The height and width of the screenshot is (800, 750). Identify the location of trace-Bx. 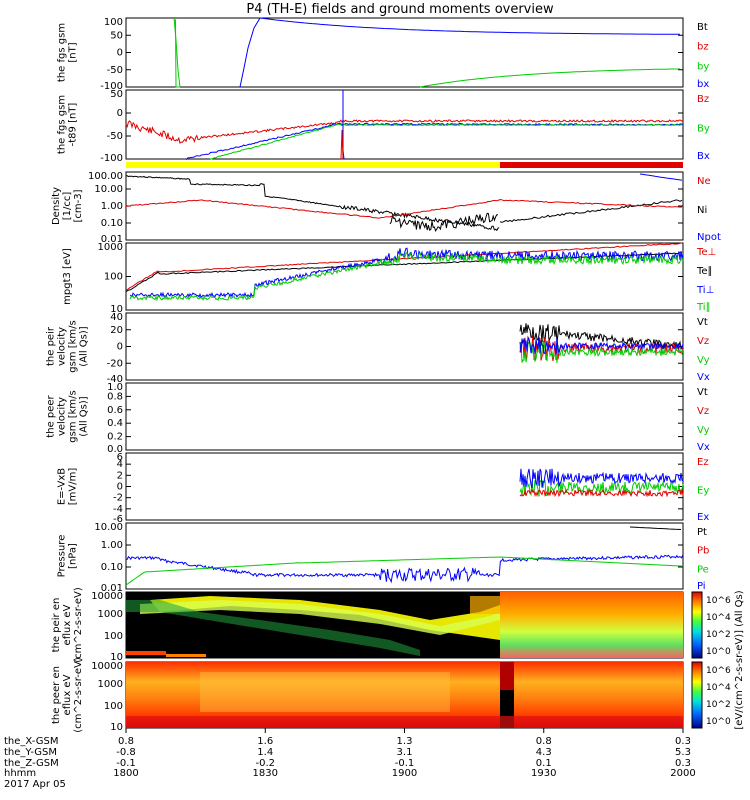
(434, 141).